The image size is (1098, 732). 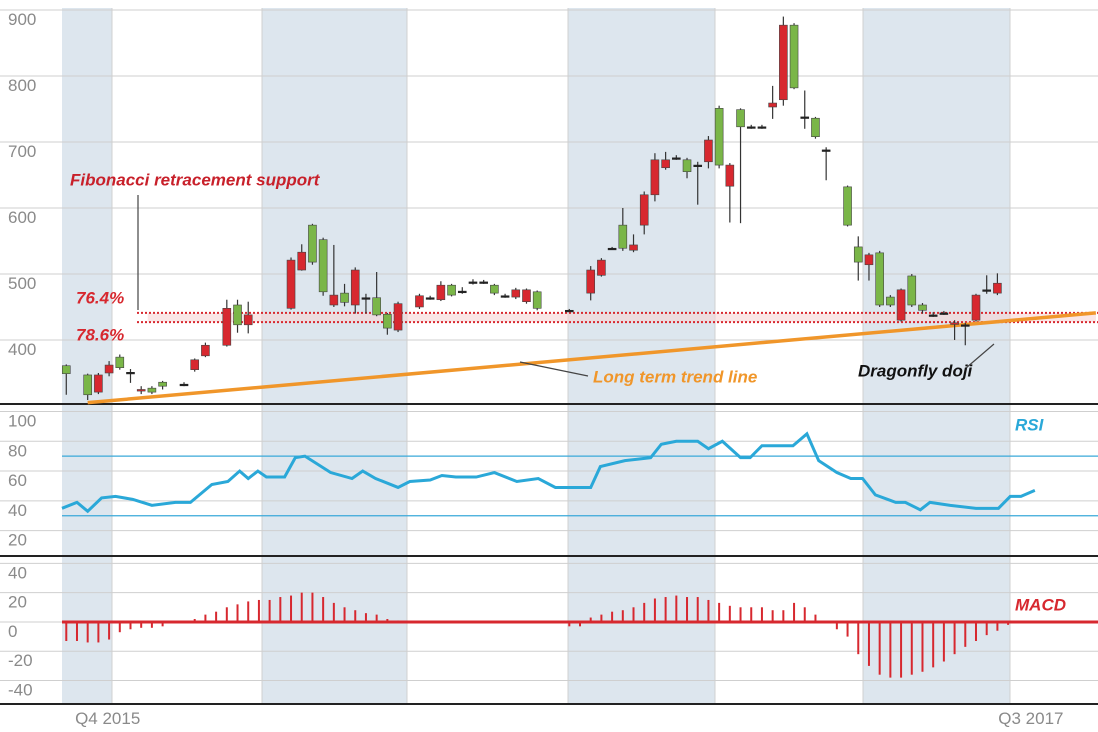 What do you see at coordinates (107, 718) in the screenshot?
I see `x-tick-label: Q4 2015` at bounding box center [107, 718].